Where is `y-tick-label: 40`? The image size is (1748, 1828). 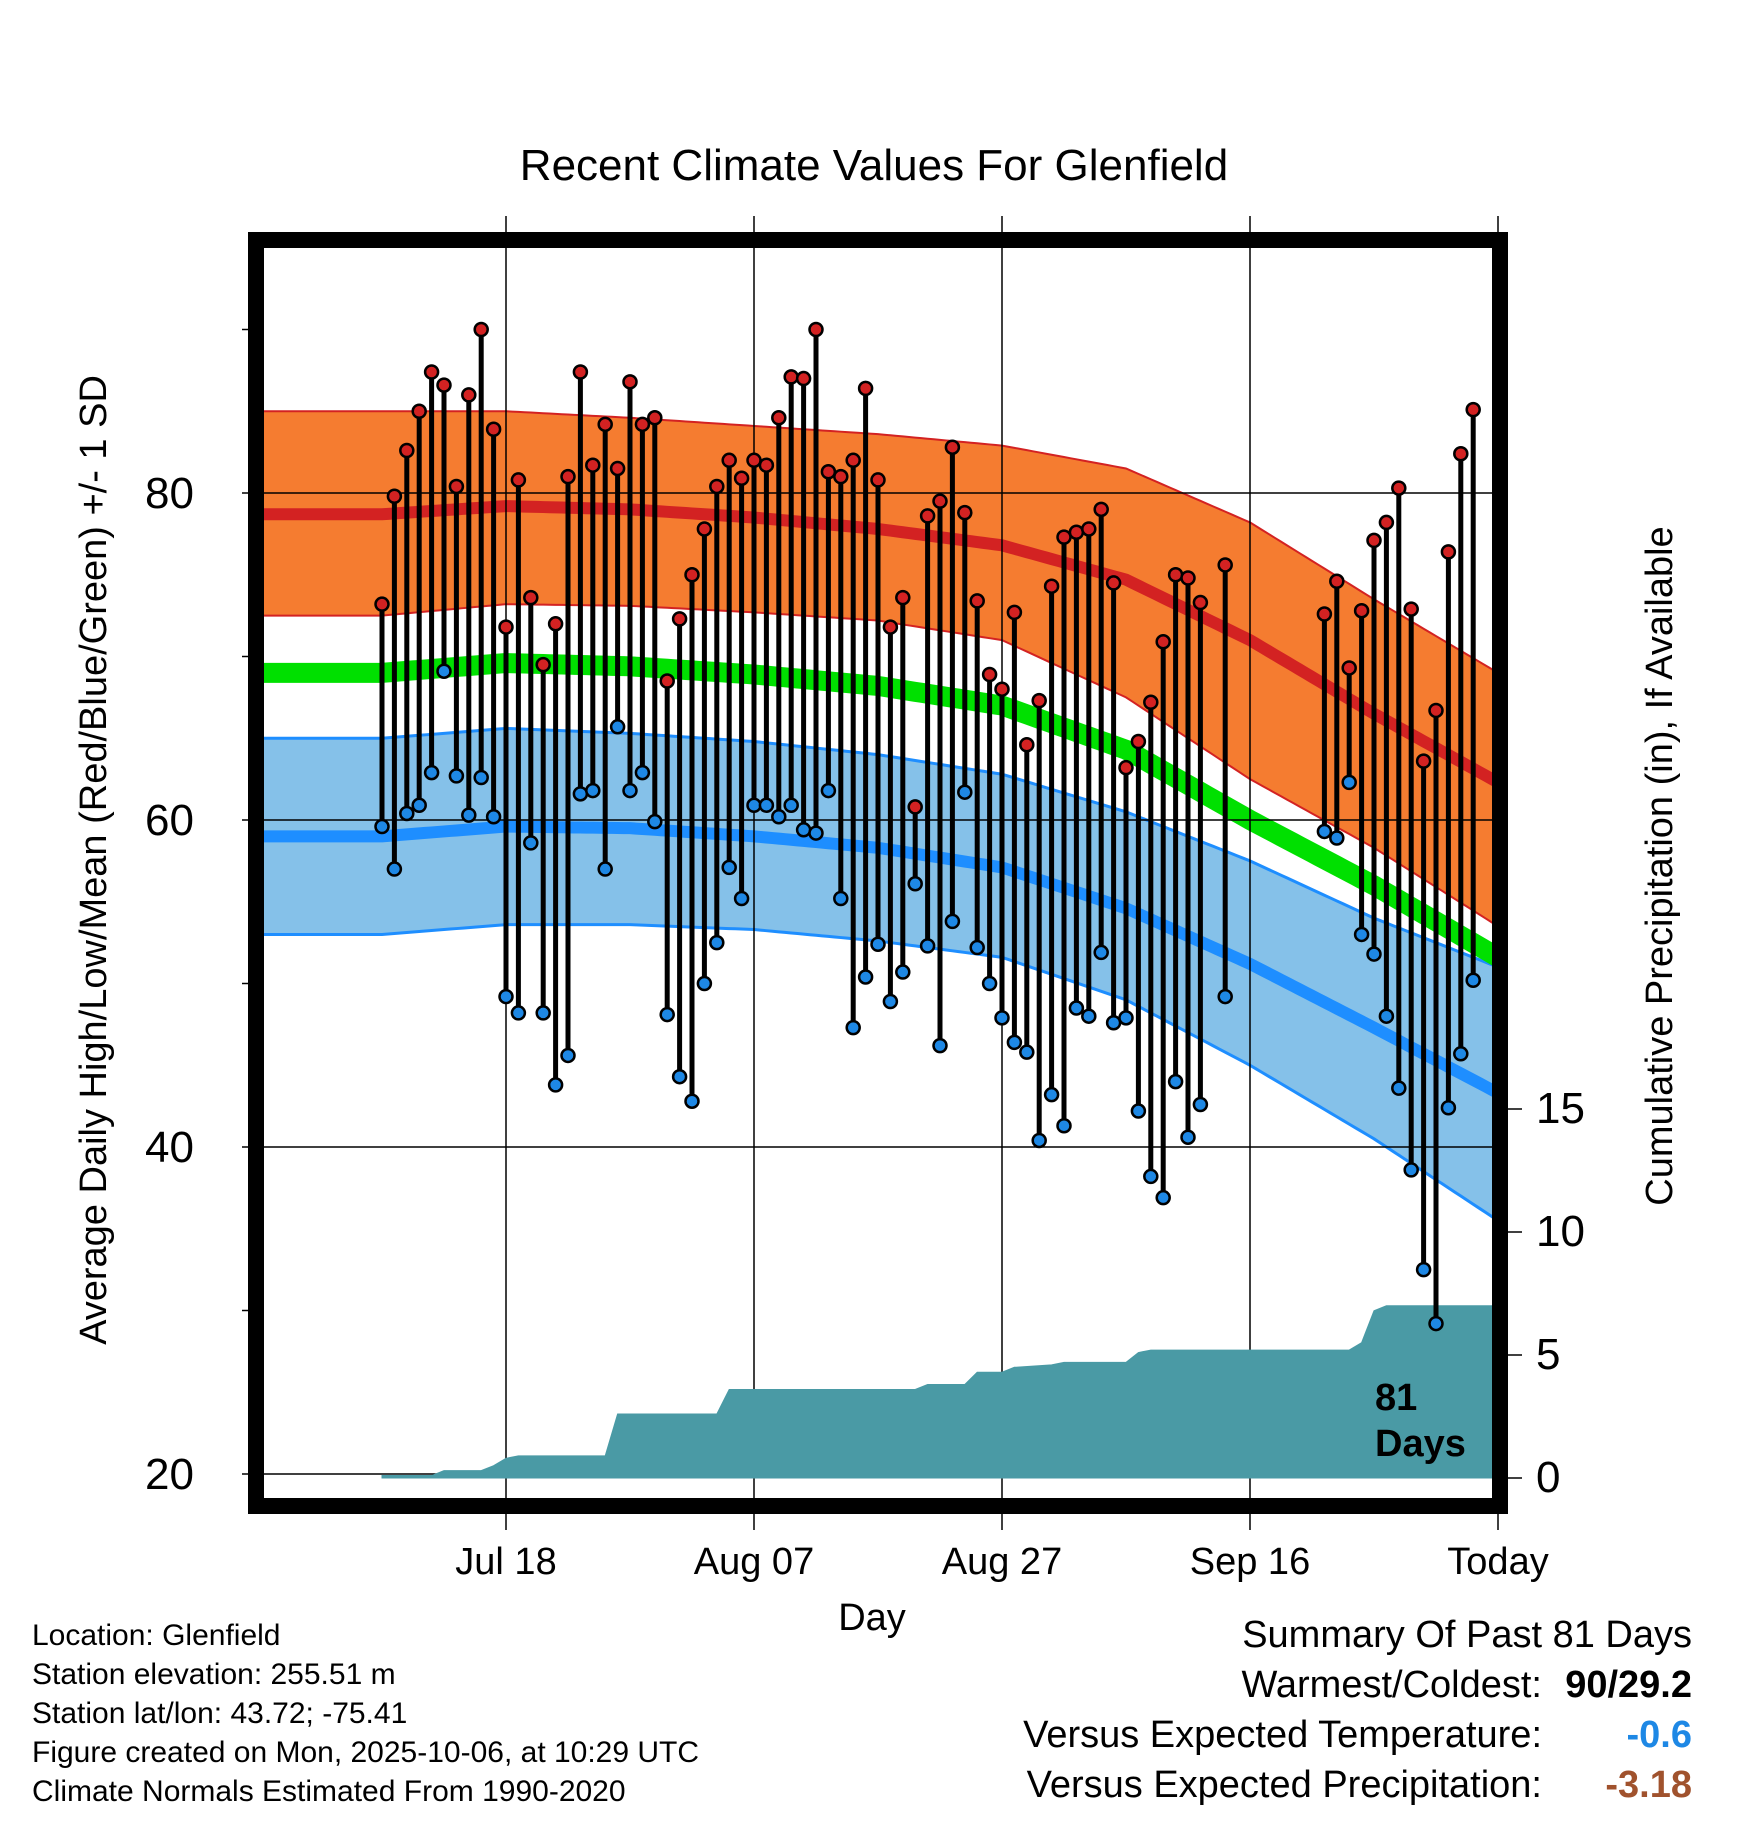
y-tick-label: 40 is located at coordinates (169, 1147).